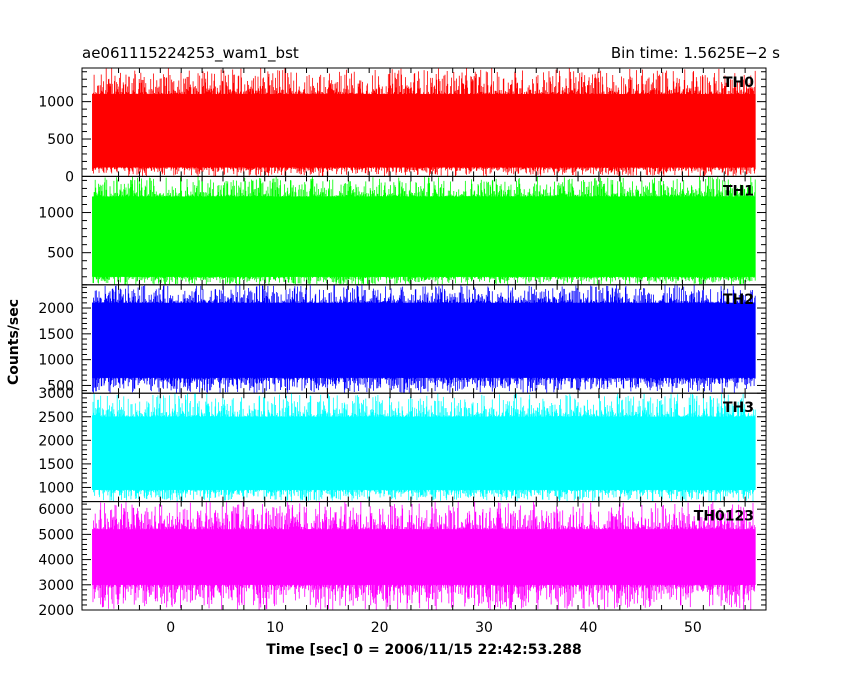 This screenshot has height=680, width=850. I want to click on y-tick-label: 6000, so click(56, 510).